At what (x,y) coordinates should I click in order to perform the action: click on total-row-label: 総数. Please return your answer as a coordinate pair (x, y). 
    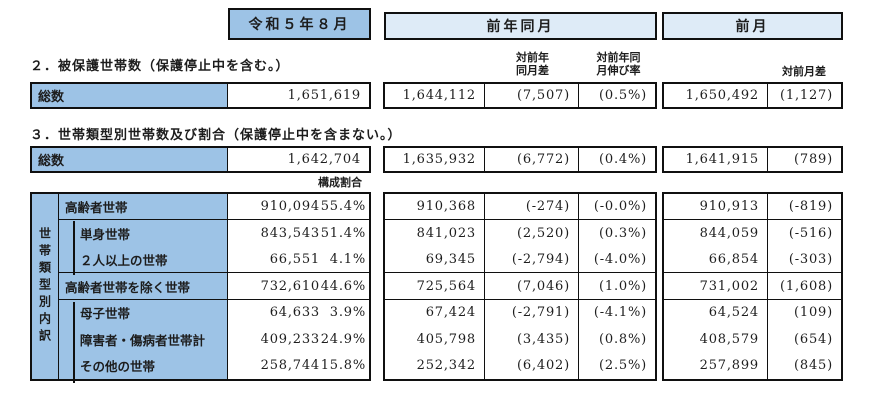
    Looking at the image, I should click on (130, 159).